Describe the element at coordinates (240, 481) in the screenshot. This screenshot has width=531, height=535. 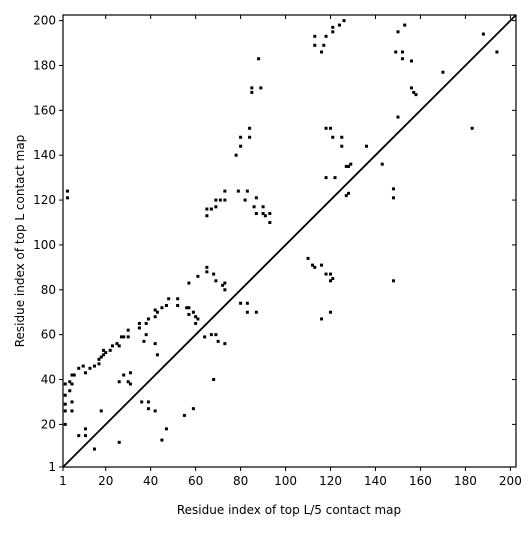
I see `x-tick-label: 80` at that location.